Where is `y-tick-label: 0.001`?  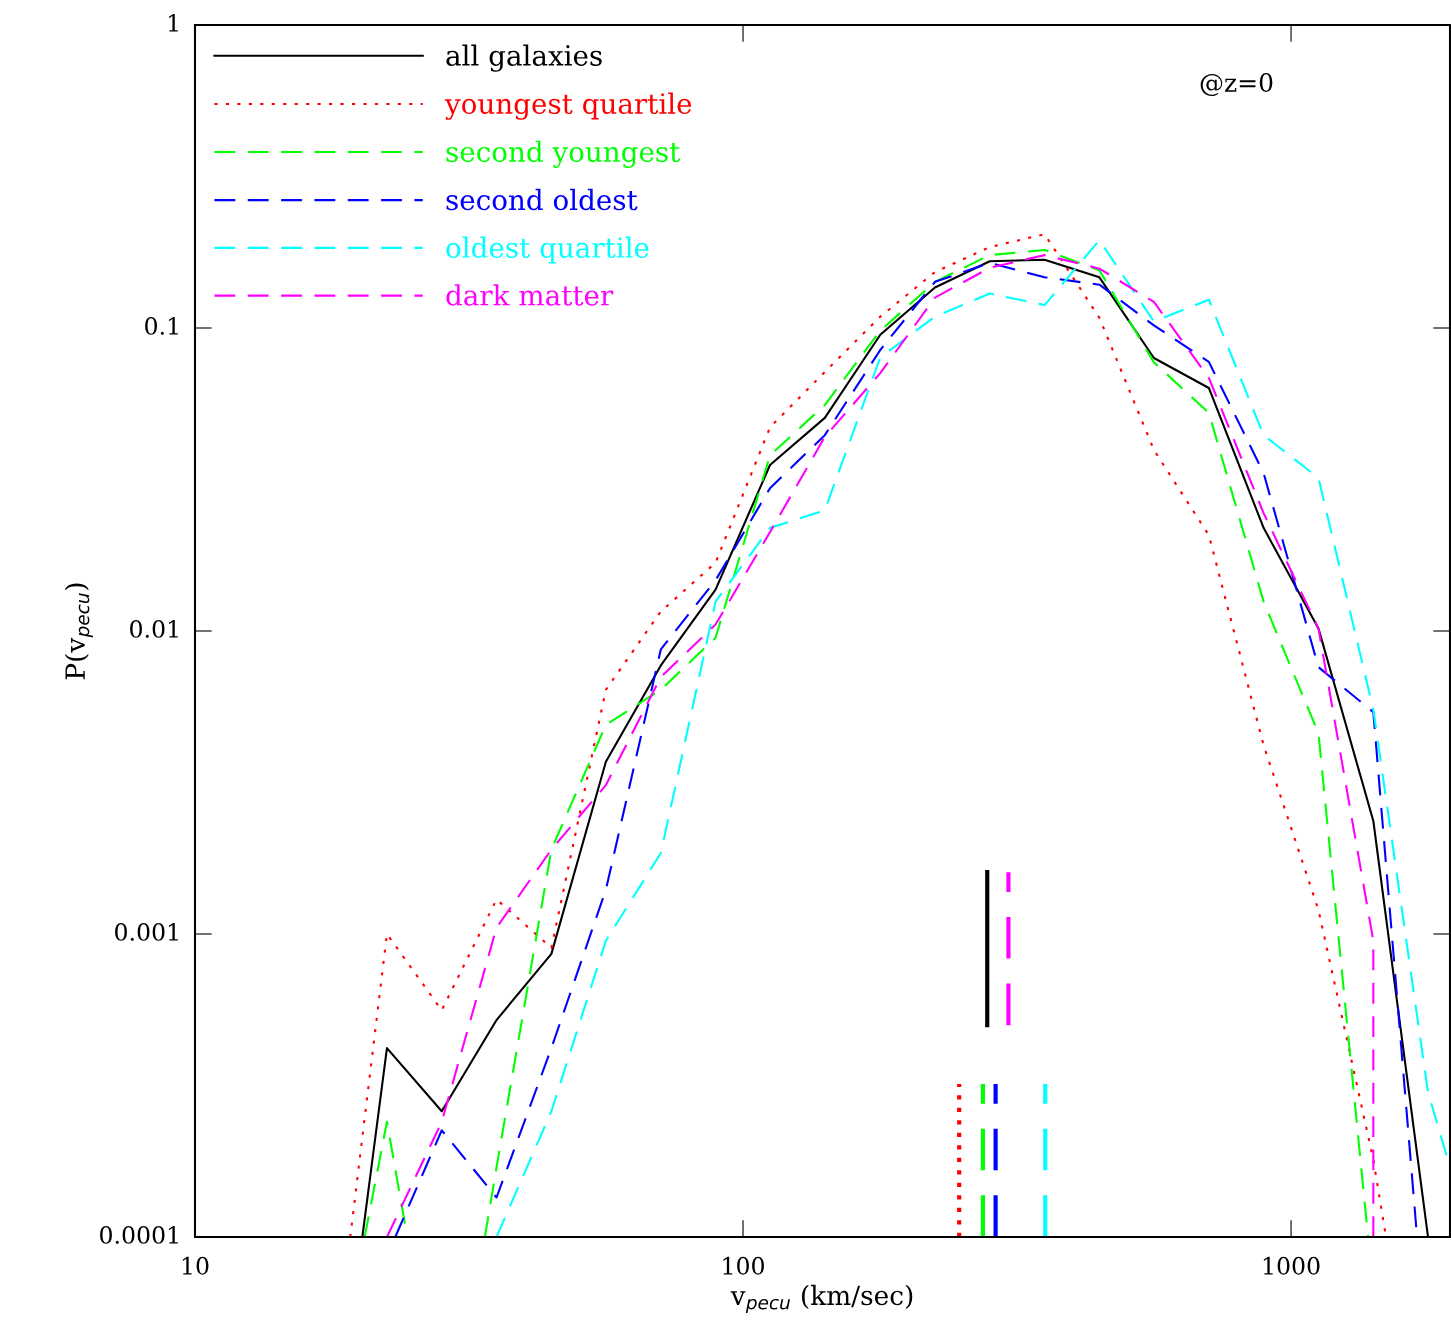
y-tick-label: 0.001 is located at coordinates (146, 931).